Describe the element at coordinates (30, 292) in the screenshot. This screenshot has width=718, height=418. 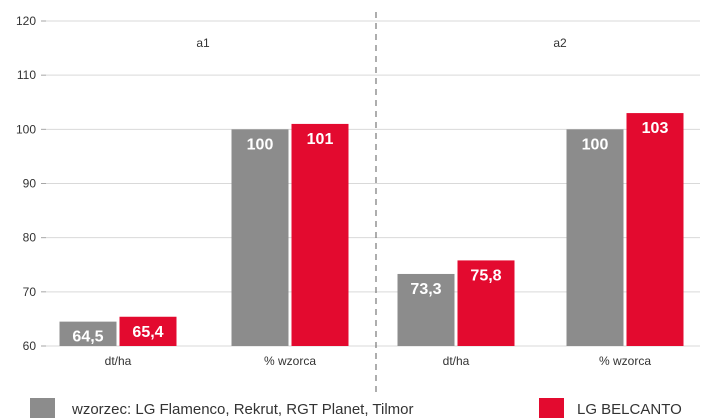
I see `y-tick-label: 70` at that location.